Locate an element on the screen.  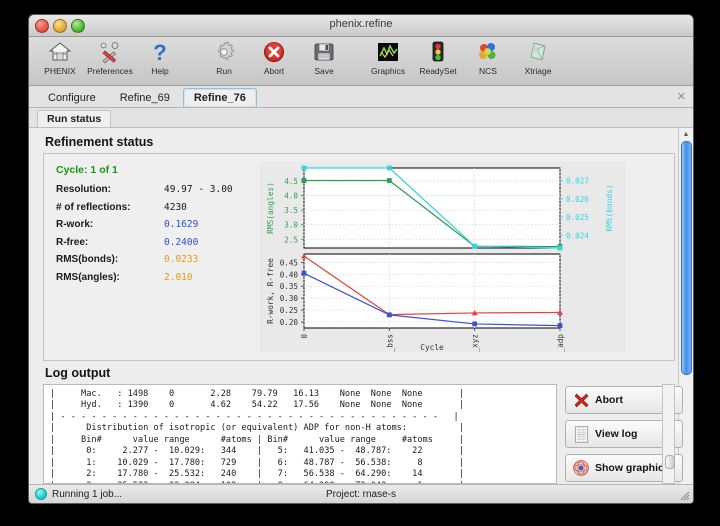
toolbar-label: Abort is located at coordinates (274, 71).